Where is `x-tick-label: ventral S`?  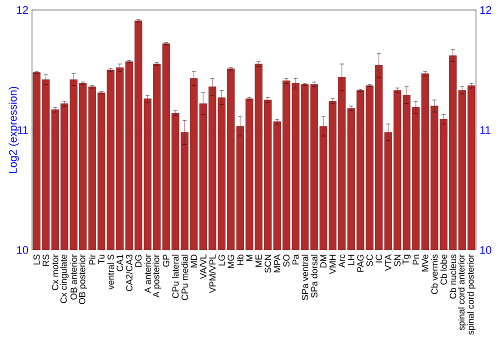 x-tick-label: ventral S is located at coordinates (110, 272).